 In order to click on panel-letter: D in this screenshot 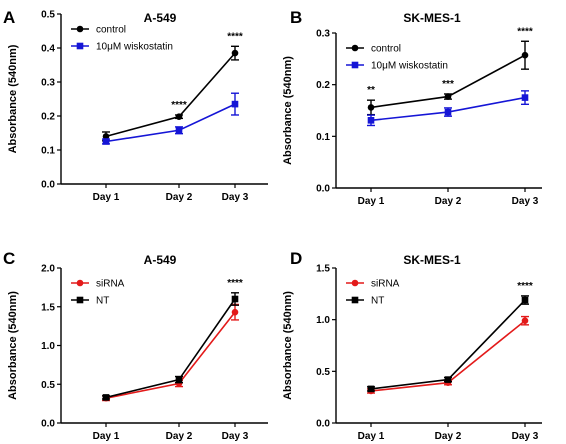, I will do `click(296, 258)`.